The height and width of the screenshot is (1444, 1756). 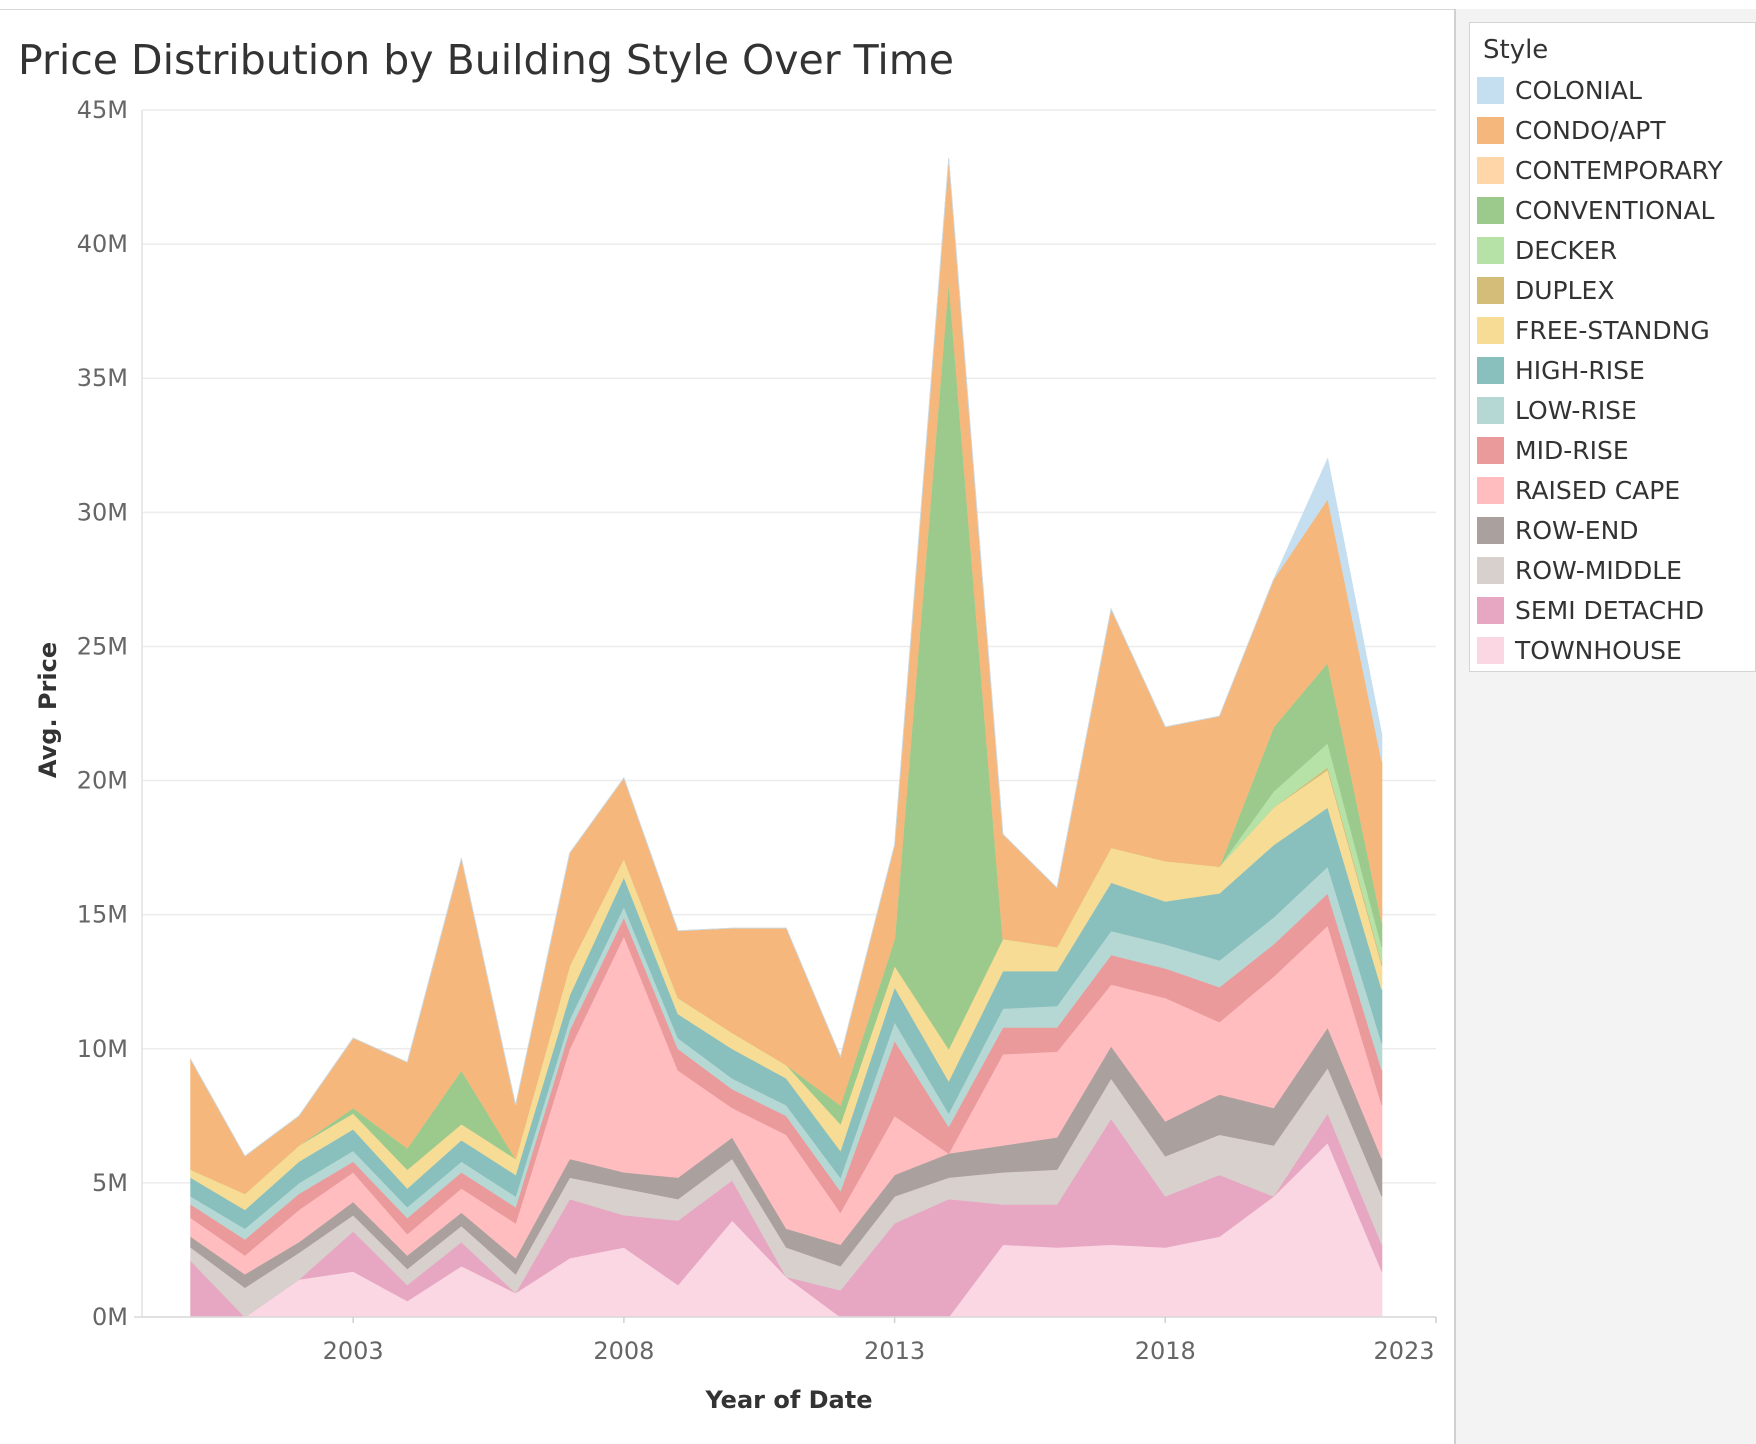 I want to click on legend-label: DUPLEX, so click(x=1565, y=290).